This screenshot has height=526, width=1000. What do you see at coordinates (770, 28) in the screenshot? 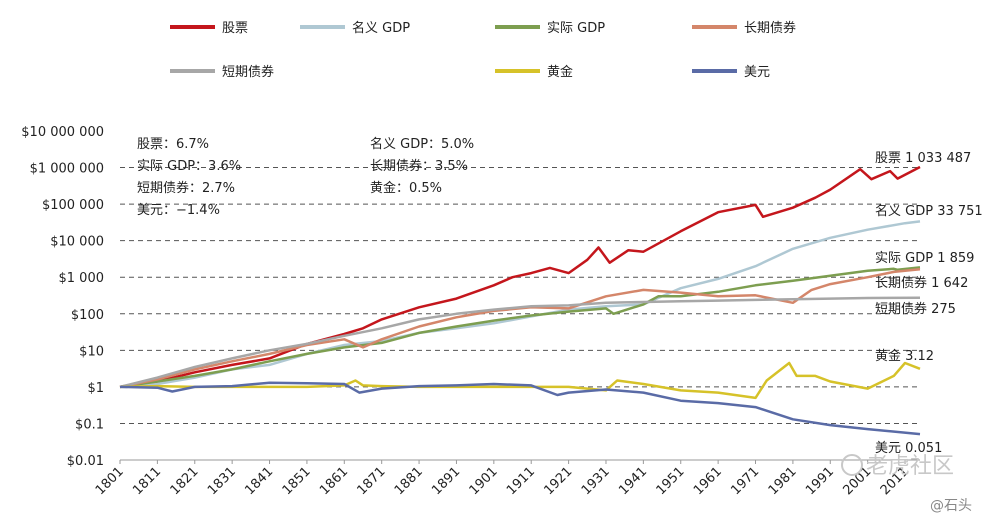
I see `legend-label: 长期债券` at bounding box center [770, 28].